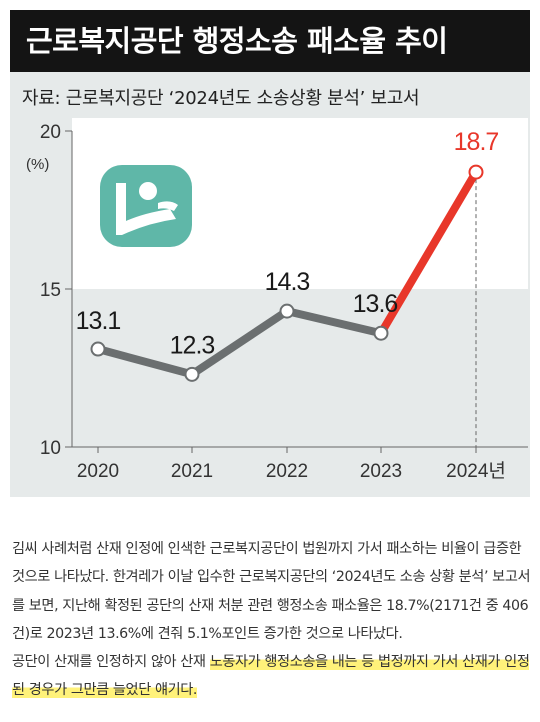 This screenshot has width=540, height=722. I want to click on x-tick-label: 2021, so click(192, 471).